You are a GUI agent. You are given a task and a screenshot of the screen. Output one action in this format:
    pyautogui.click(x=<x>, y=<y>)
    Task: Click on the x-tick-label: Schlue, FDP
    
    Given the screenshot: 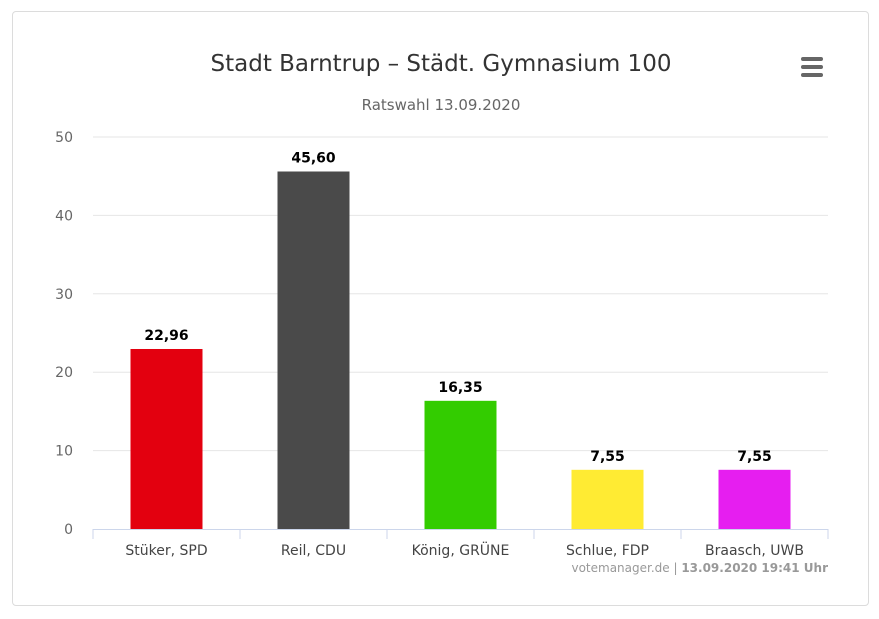 What is the action you would take?
    pyautogui.click(x=607, y=551)
    